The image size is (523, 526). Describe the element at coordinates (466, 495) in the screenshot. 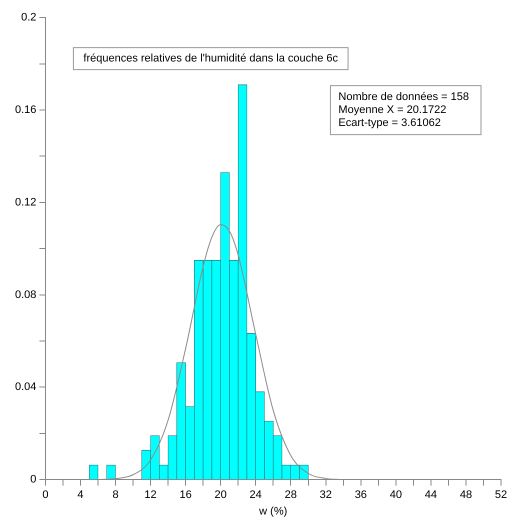

I see `x-tick-label: 48` at that location.